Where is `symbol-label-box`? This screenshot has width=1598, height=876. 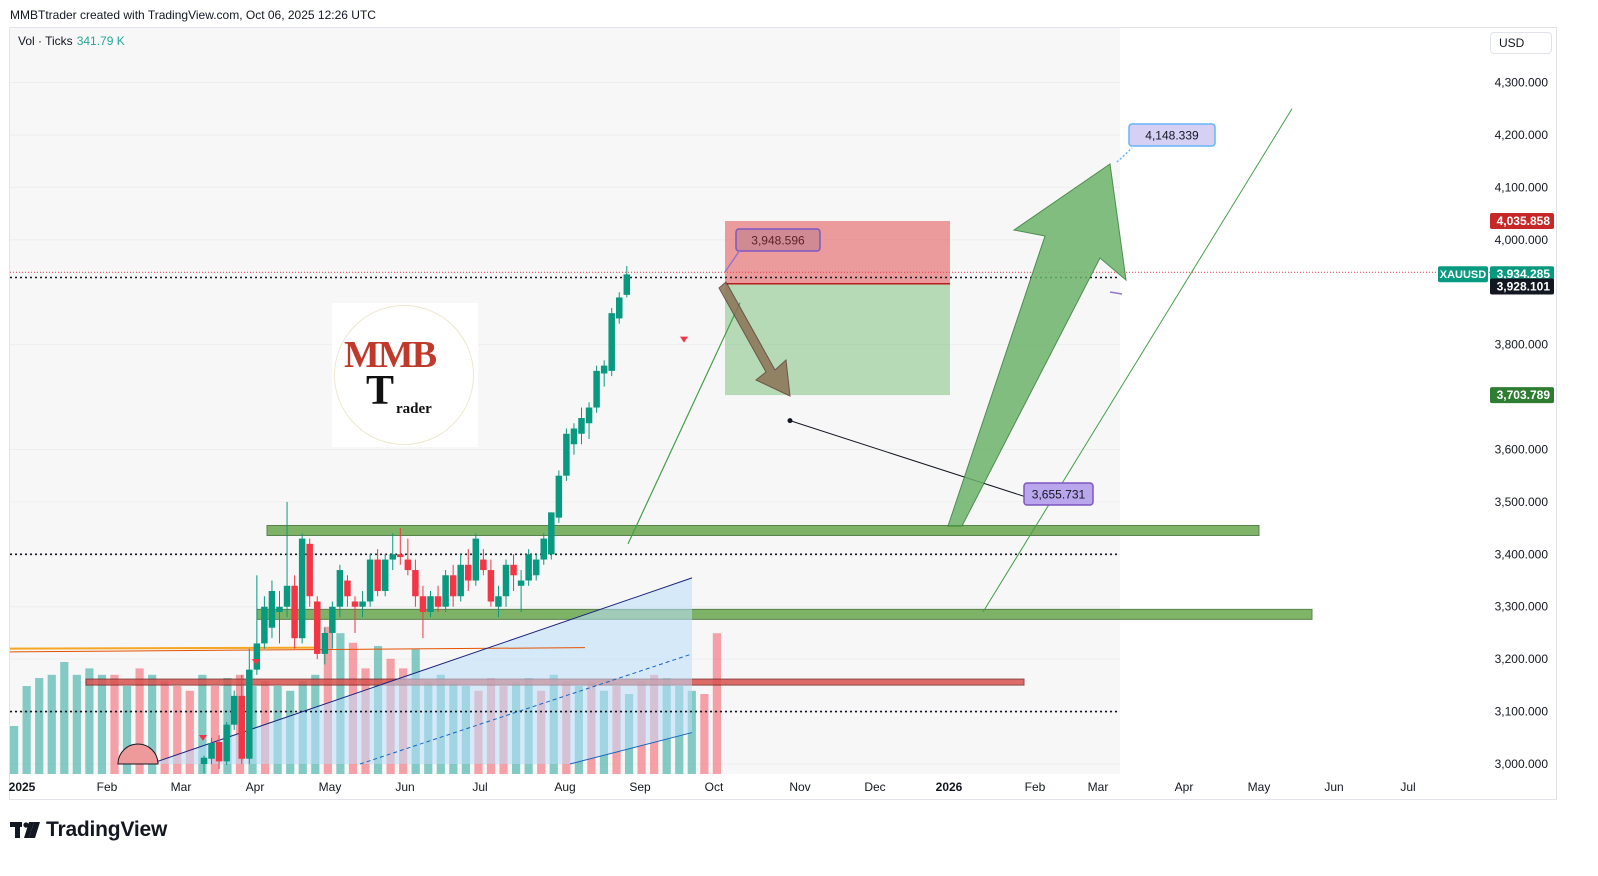 symbol-label-box is located at coordinates (1463, 274).